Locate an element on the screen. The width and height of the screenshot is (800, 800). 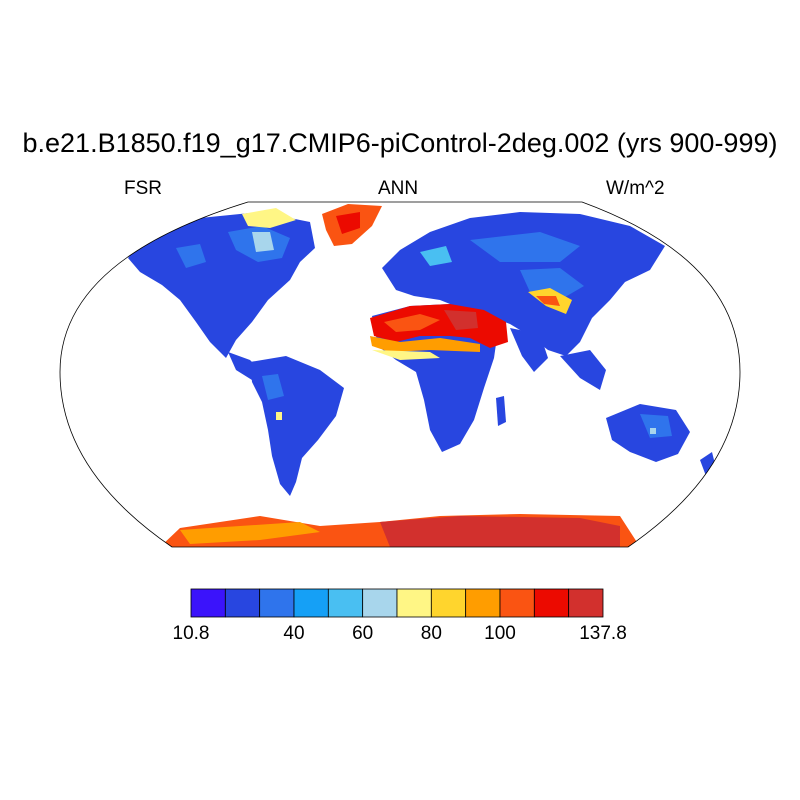
colorbar-tick-label: 137.8 is located at coordinates (603, 633).